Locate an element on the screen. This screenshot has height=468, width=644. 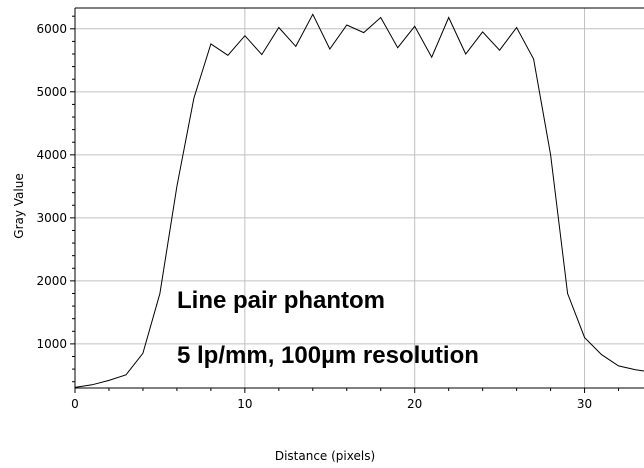
y-tick-label: 3000 is located at coordinates (51, 218).